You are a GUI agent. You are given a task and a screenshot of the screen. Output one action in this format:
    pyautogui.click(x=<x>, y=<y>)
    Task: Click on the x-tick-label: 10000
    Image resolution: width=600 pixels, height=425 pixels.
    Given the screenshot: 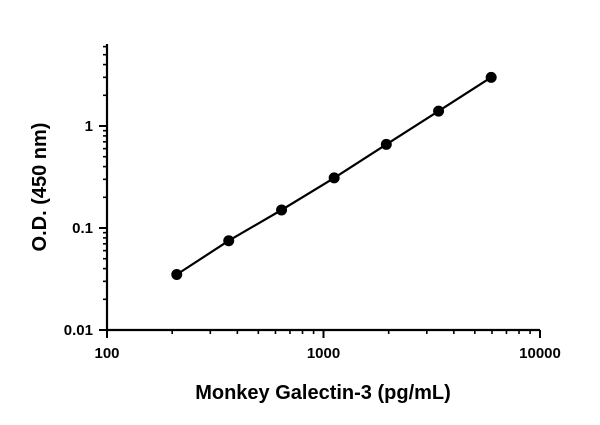 What is the action you would take?
    pyautogui.click(x=540, y=353)
    